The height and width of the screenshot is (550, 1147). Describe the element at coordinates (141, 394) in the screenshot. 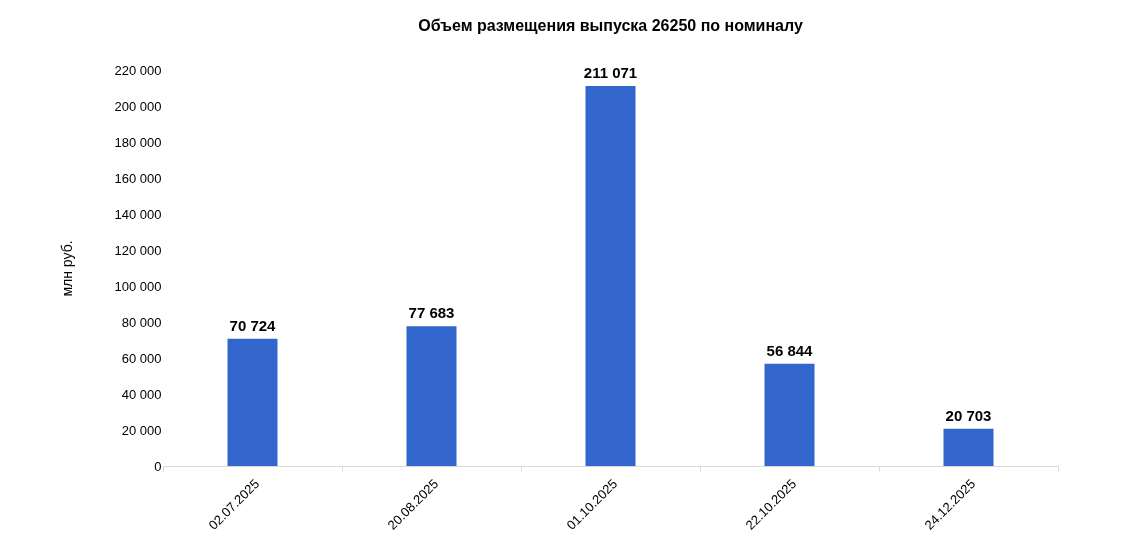

I see `y-tick-label: 40 000` at that location.